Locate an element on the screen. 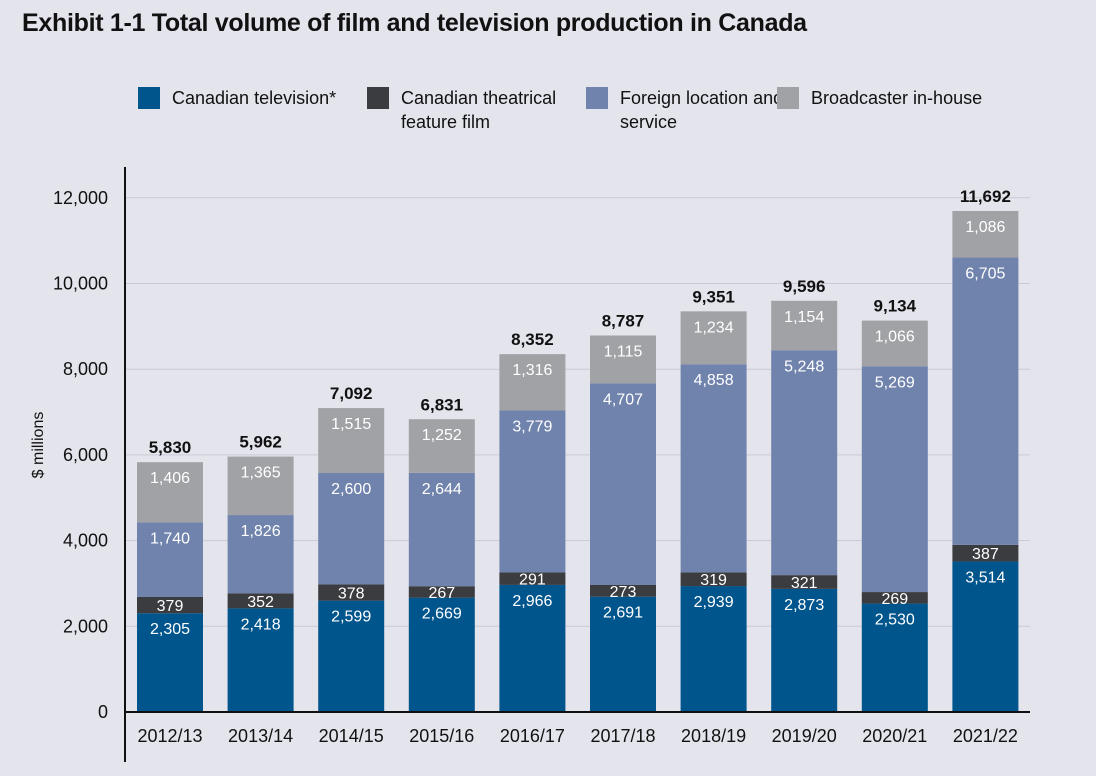 Image resolution: width=1096 pixels, height=776 pixels. data-label: 352 is located at coordinates (260, 602).